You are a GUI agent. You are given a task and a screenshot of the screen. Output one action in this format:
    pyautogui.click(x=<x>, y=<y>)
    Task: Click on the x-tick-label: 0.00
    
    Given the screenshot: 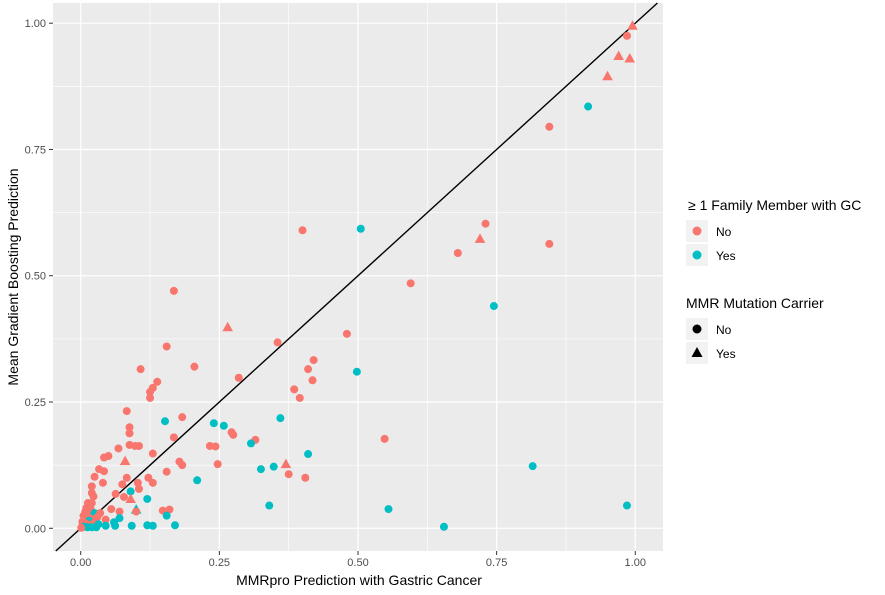 What is the action you would take?
    pyautogui.click(x=80, y=563)
    